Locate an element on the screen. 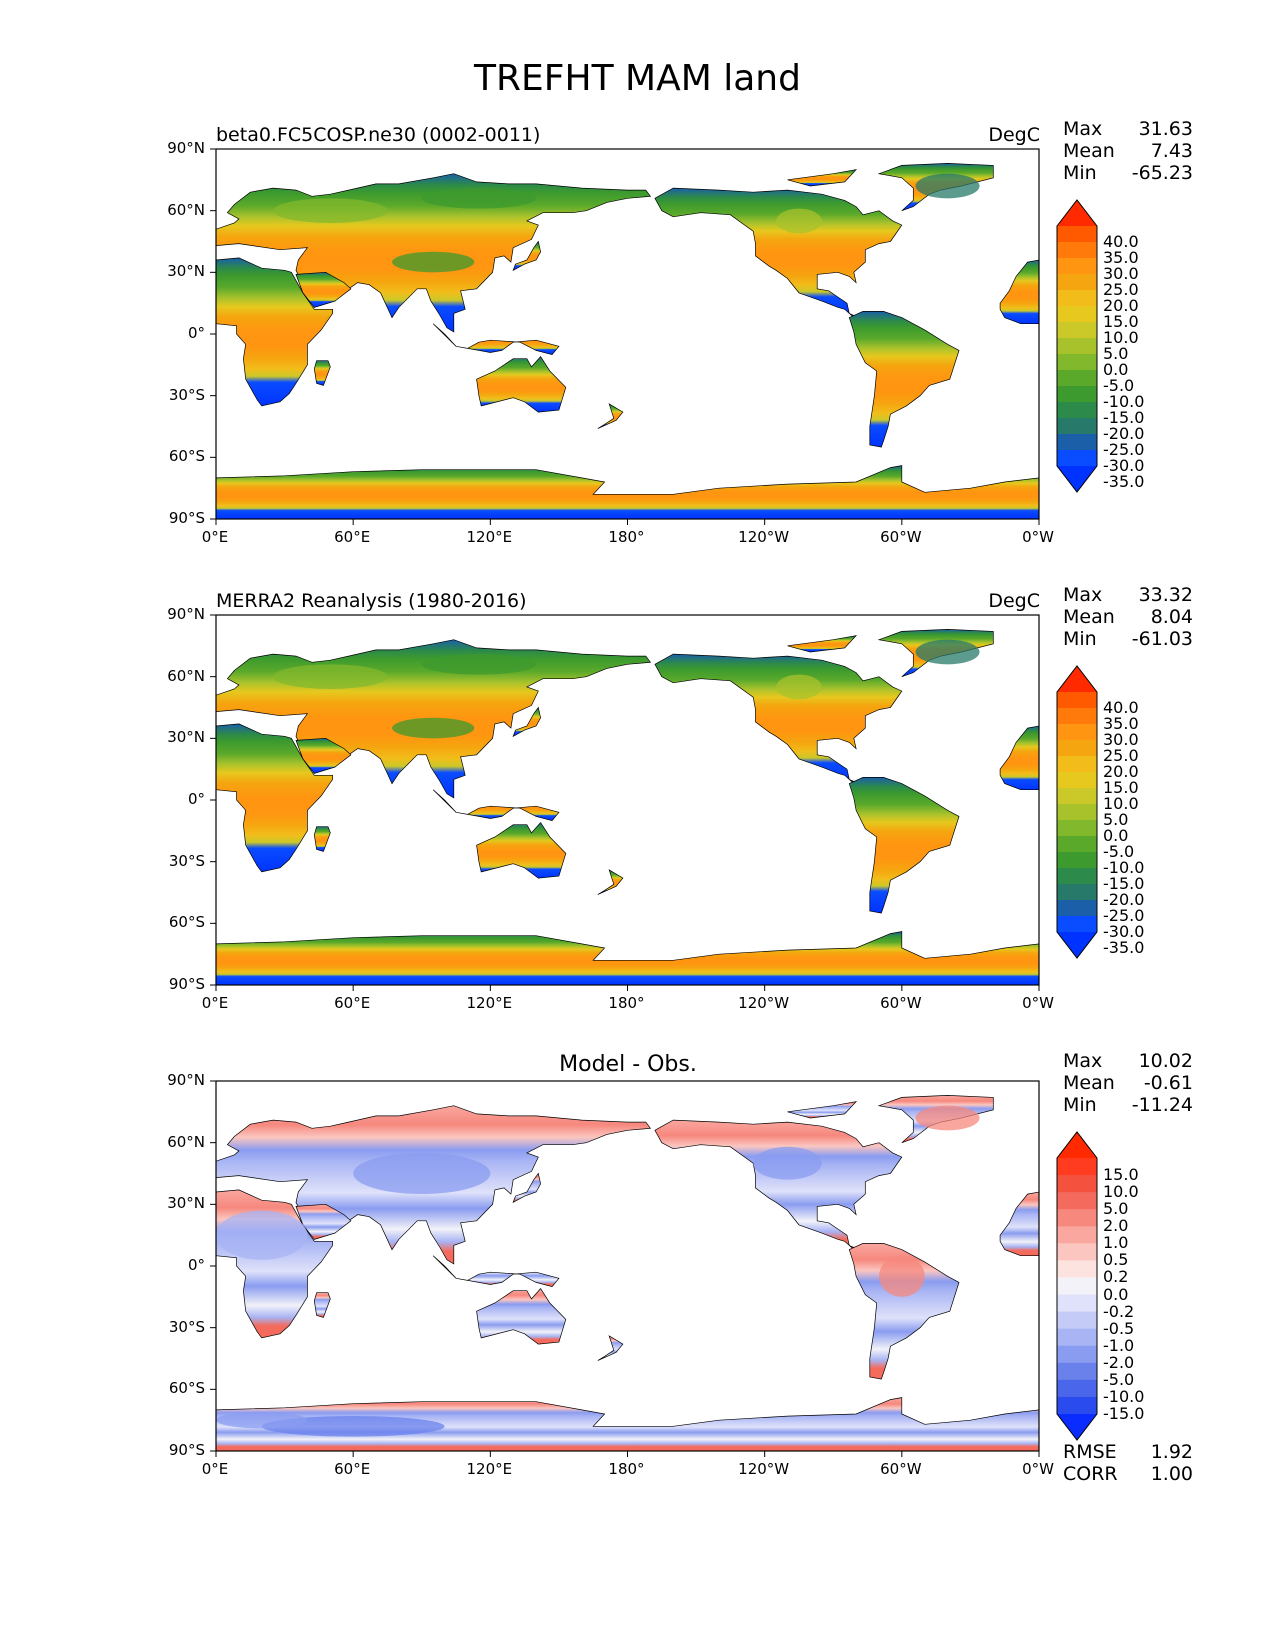 The image size is (1275, 1650). stat-max: Max 33.32 is located at coordinates (1128, 595).